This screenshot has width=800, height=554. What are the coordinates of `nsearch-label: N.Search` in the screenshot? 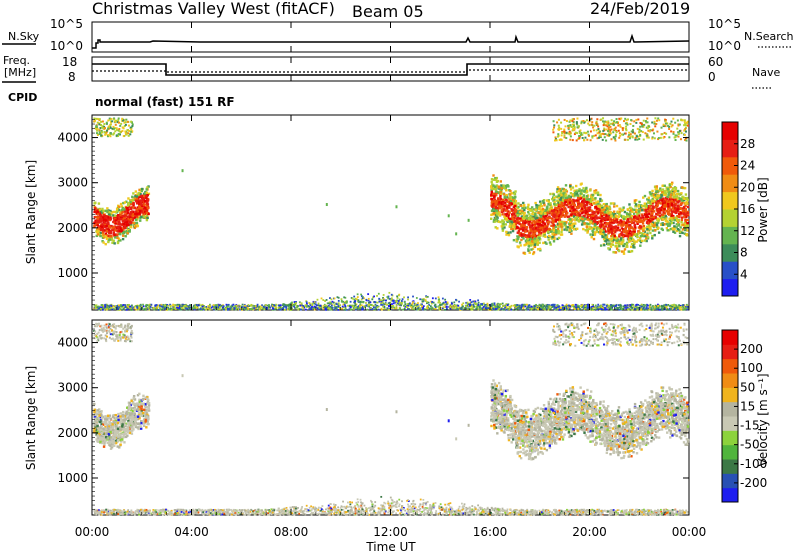 It's located at (769, 36).